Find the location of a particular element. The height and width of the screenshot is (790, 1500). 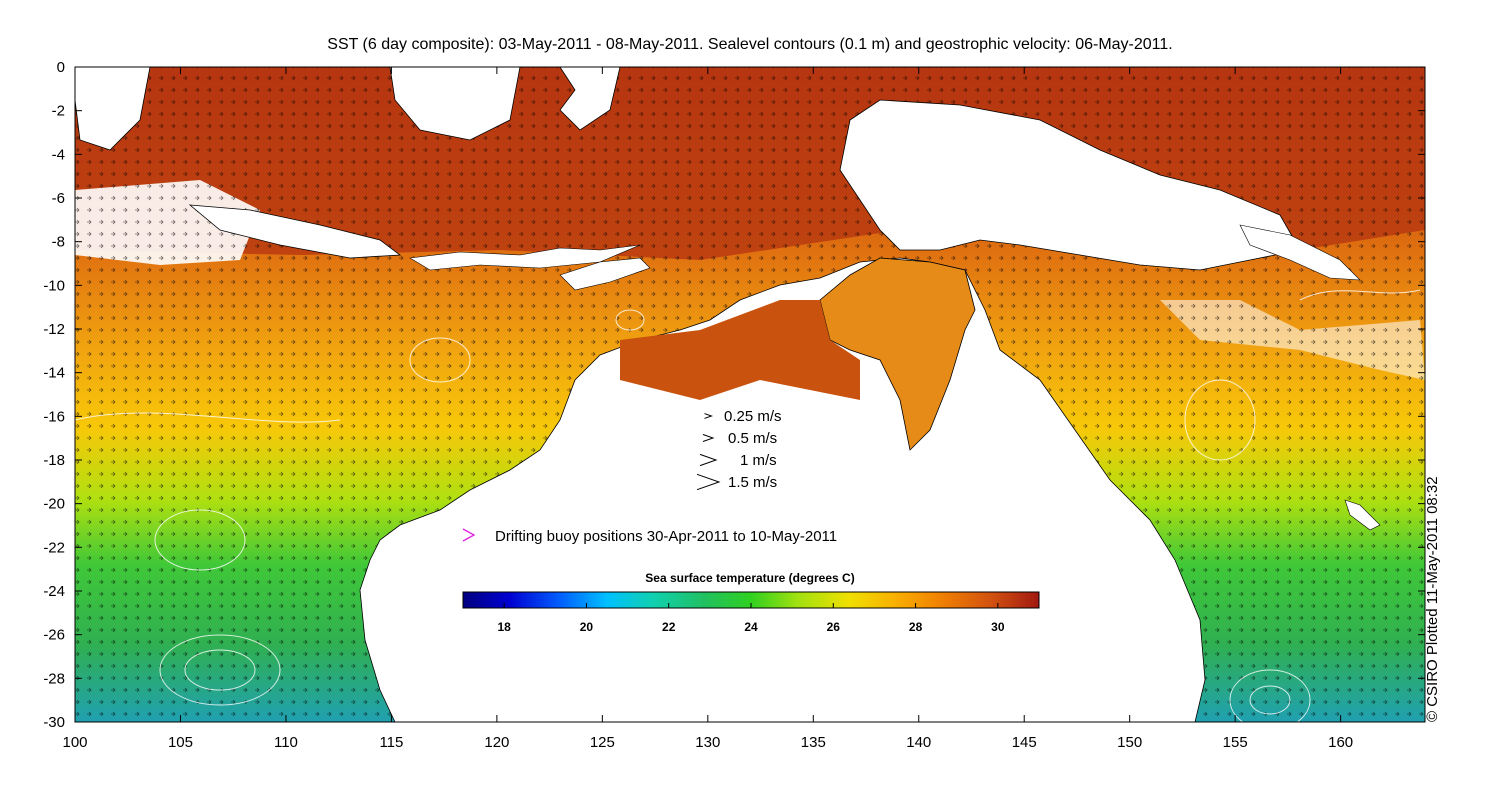

colorbar-tick-label: 24 is located at coordinates (751, 627).